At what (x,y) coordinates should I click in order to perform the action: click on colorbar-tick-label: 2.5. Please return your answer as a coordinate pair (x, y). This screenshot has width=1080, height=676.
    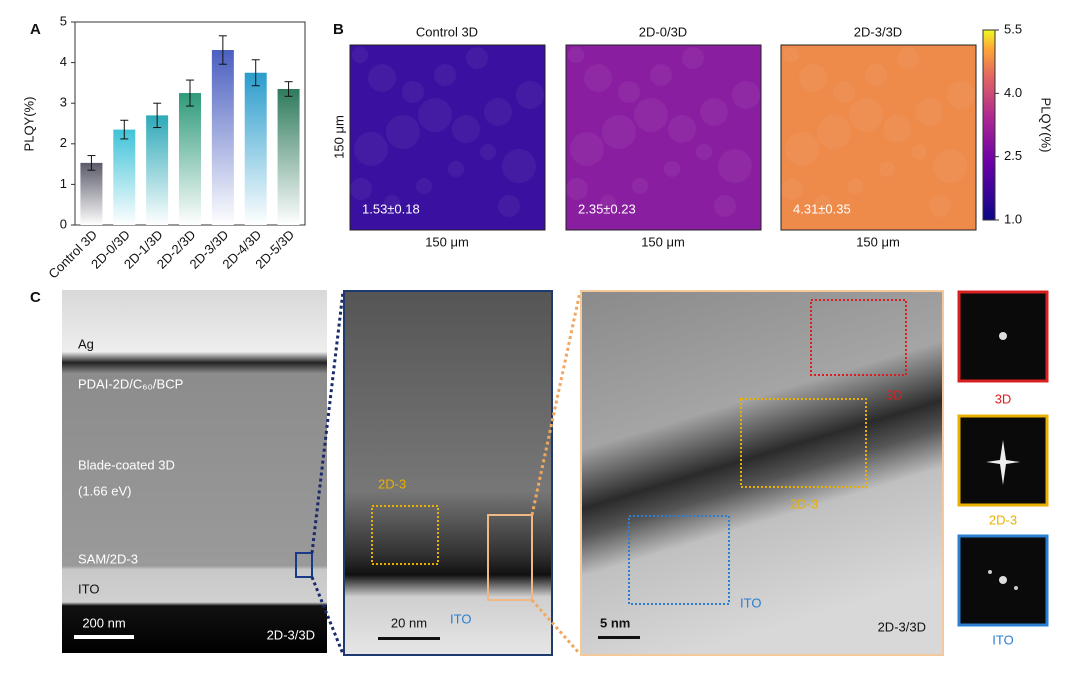
    Looking at the image, I should click on (1013, 155).